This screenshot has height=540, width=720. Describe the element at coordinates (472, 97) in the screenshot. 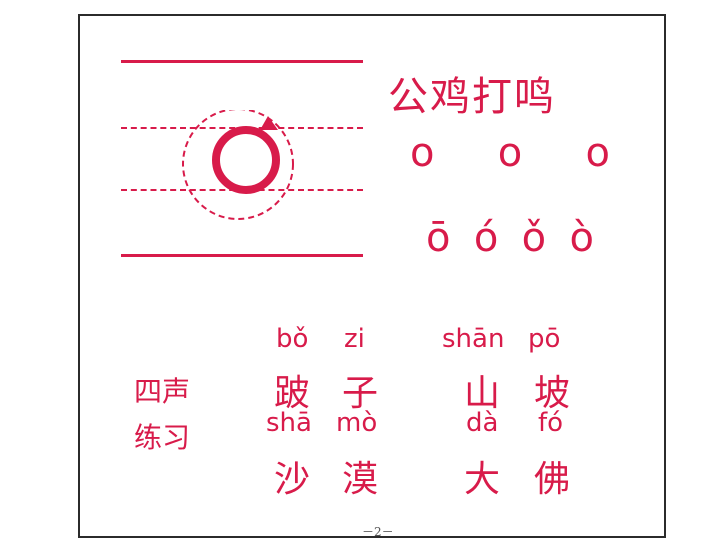

I see `lesson-title: 公鸡打鸣` at that location.